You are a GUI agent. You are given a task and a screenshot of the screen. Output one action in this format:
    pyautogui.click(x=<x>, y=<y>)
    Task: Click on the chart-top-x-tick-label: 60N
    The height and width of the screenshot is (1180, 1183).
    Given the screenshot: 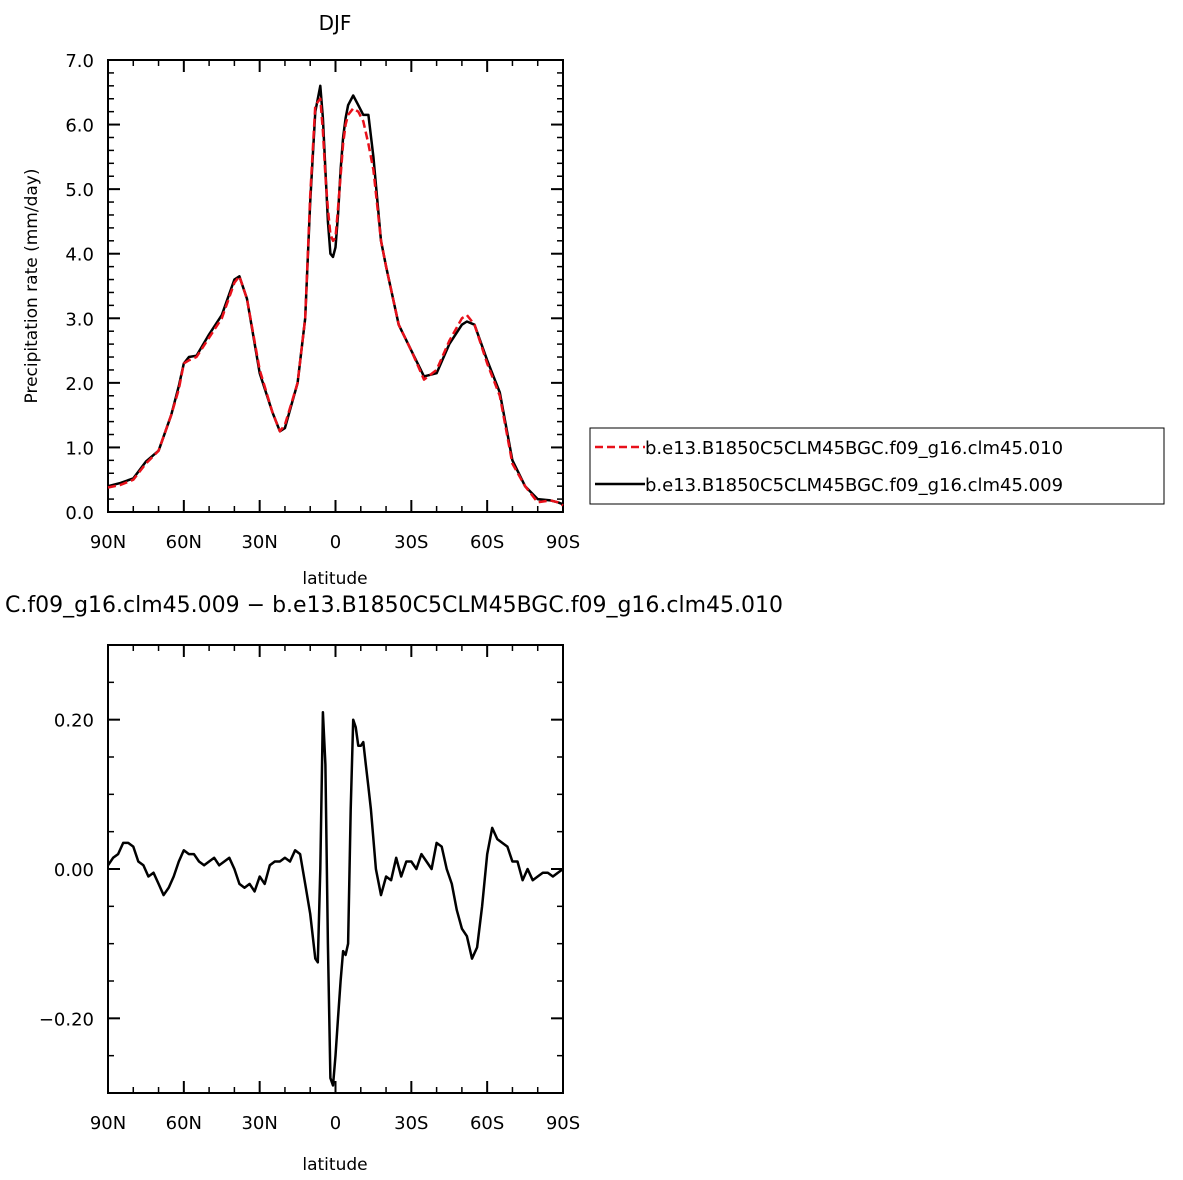 What is the action you would take?
    pyautogui.click(x=184, y=542)
    